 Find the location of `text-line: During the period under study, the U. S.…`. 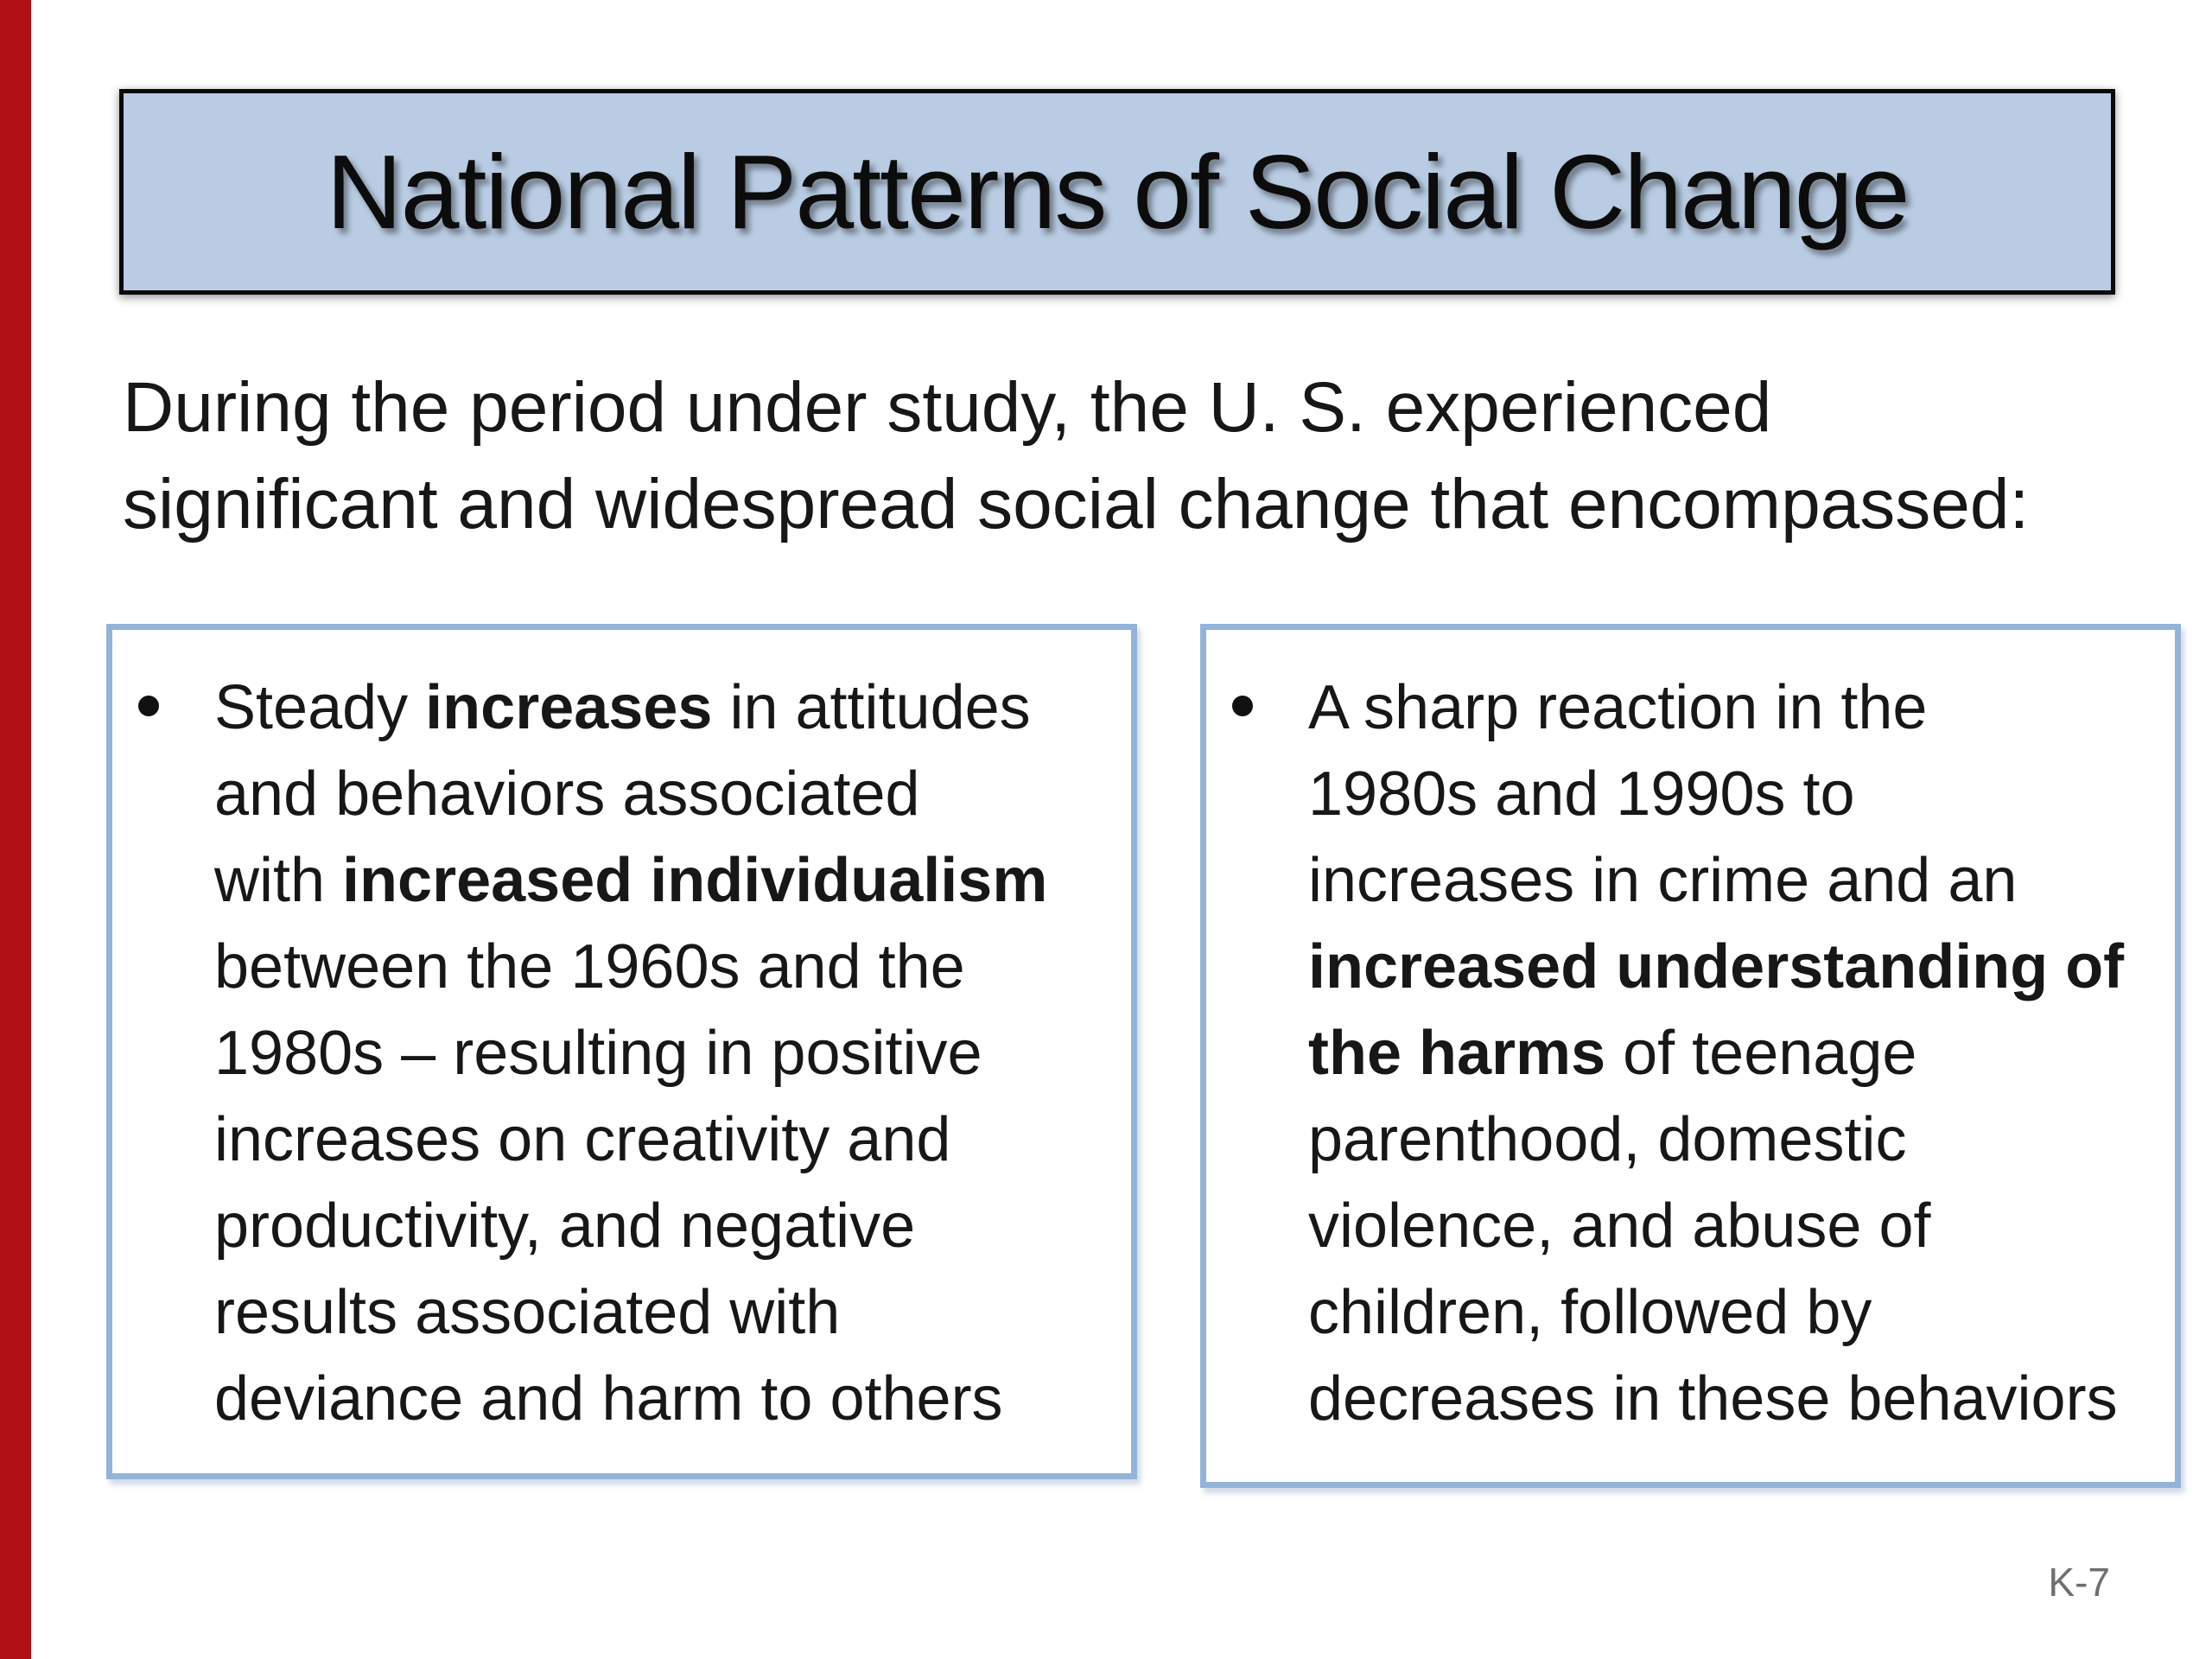

text-line: During the period under study, the U. S.… is located at coordinates (947, 407).